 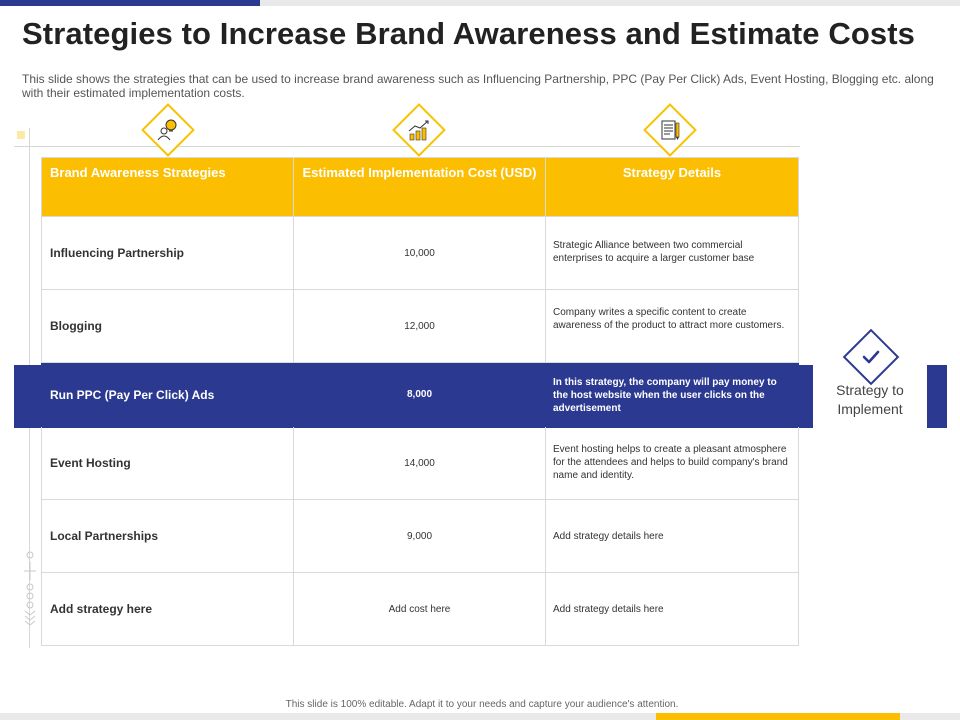 What do you see at coordinates (670, 130) in the screenshot?
I see `document-pencil-icon` at bounding box center [670, 130].